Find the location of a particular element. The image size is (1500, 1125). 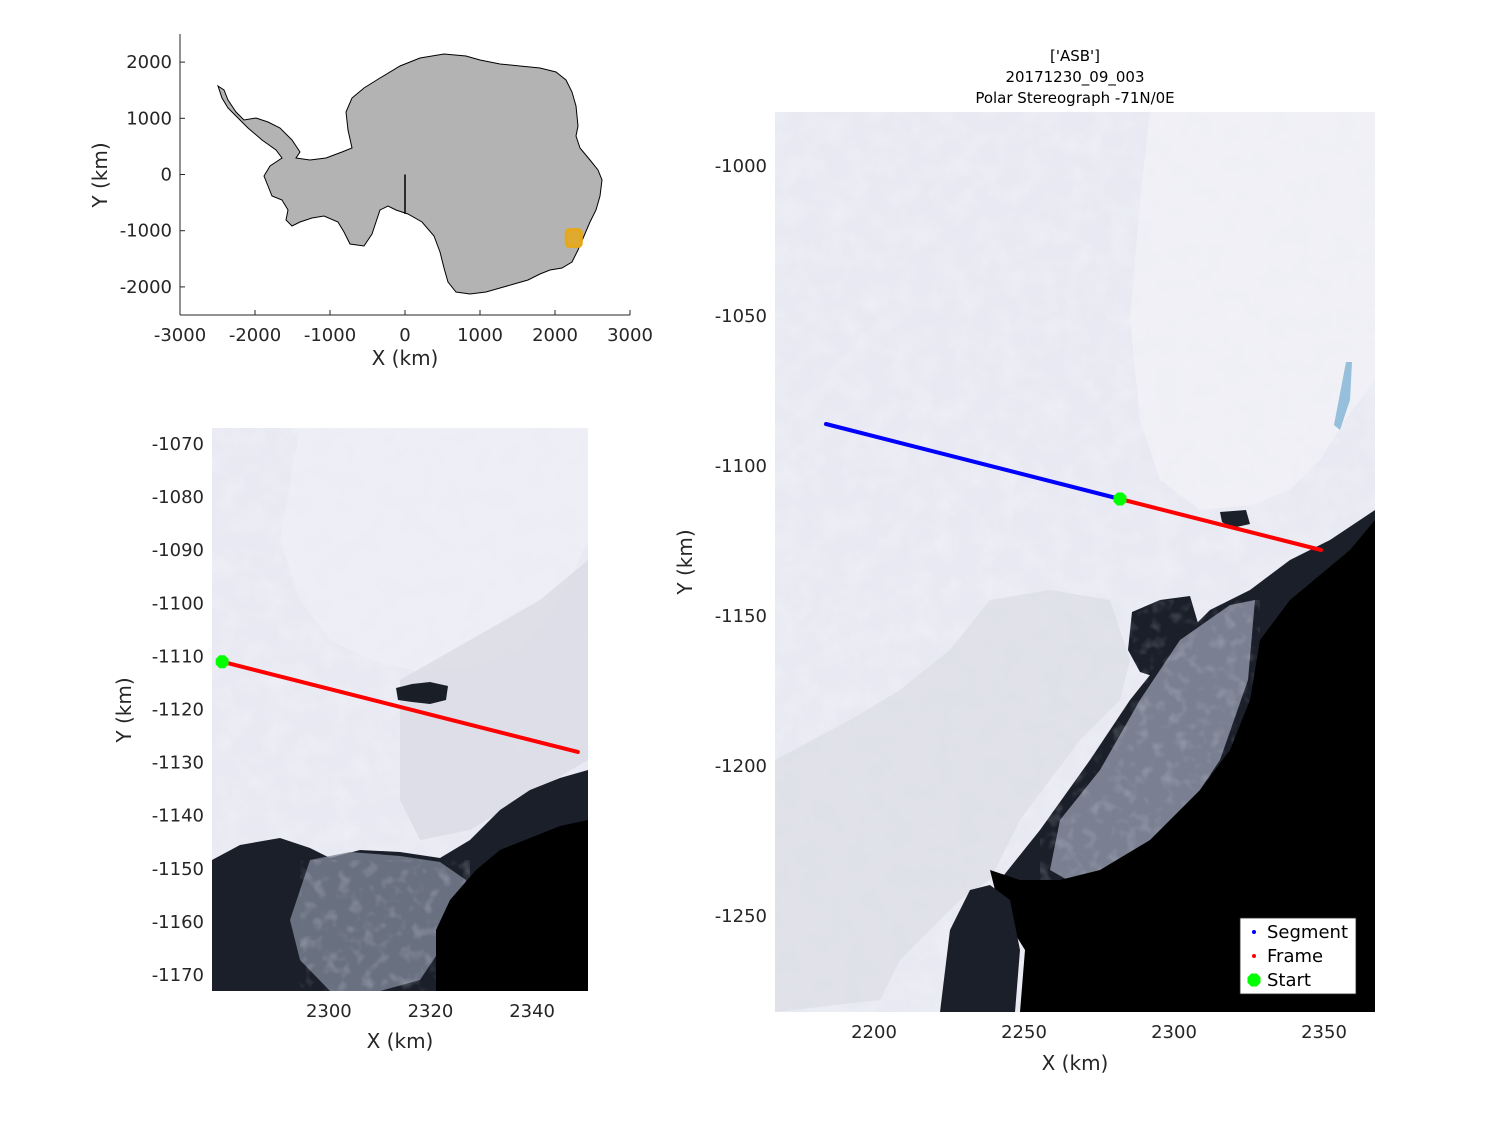

main-ice-dome is located at coordinates (1252, 311).